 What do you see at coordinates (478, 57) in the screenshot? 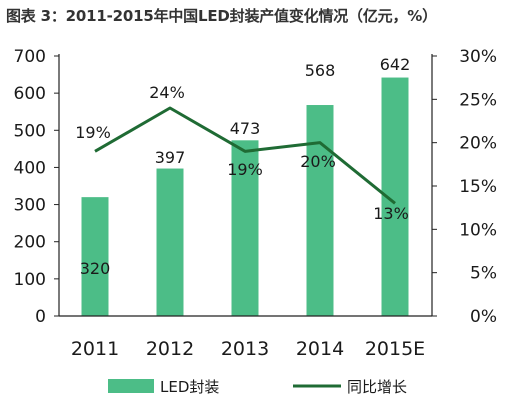
I see `y-right-tick-label: 30%` at bounding box center [478, 57].